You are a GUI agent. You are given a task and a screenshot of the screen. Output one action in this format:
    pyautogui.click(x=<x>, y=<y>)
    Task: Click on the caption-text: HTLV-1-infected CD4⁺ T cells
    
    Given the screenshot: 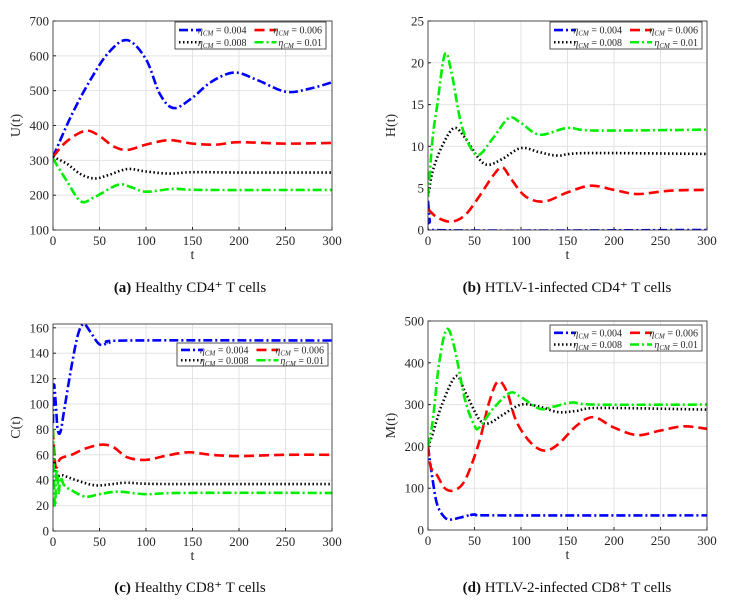 What is the action you would take?
    pyautogui.click(x=578, y=288)
    